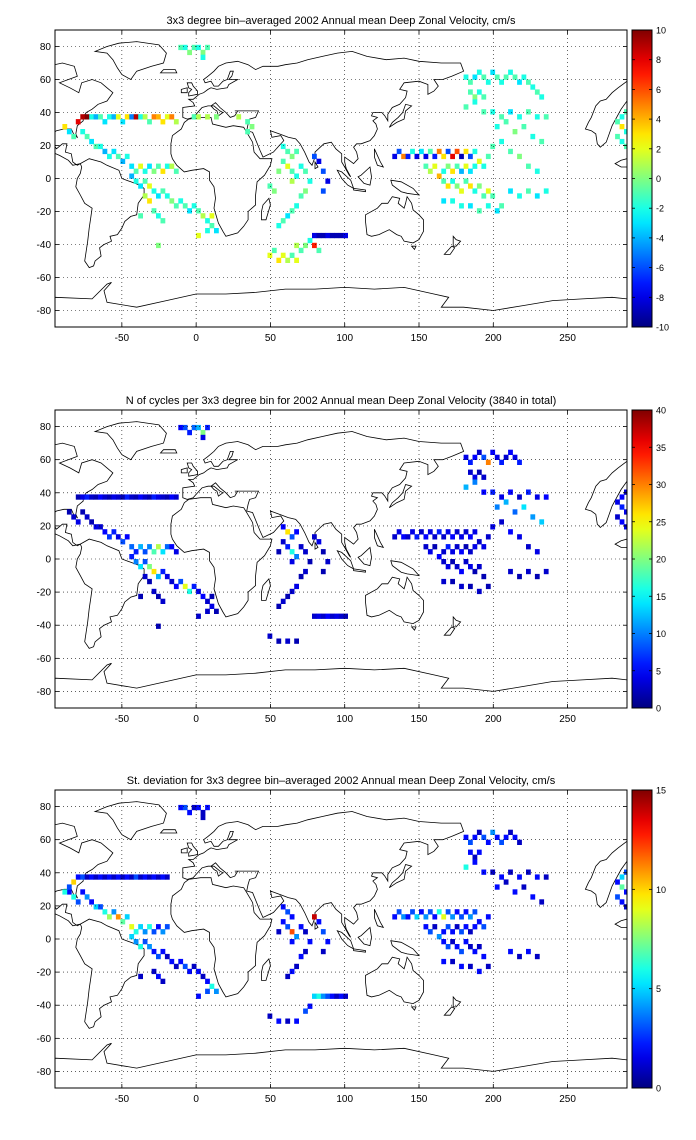 The width and height of the screenshot is (696, 1140). What do you see at coordinates (344, 338) in the screenshot?
I see `x-tick-label: 100` at bounding box center [344, 338].